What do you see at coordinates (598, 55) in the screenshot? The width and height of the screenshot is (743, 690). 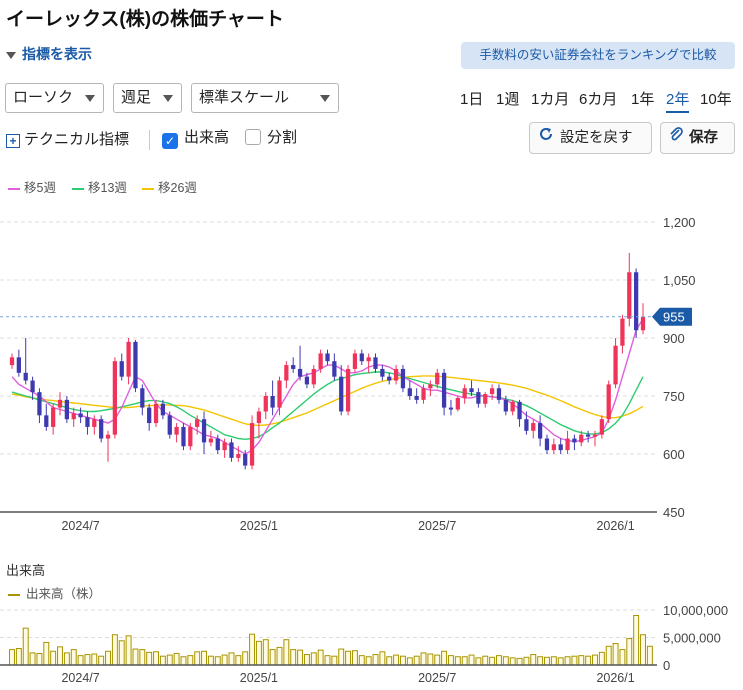 I see `broker-ranking-link: 手数料の安い証券会社をランキングで比較` at bounding box center [598, 55].